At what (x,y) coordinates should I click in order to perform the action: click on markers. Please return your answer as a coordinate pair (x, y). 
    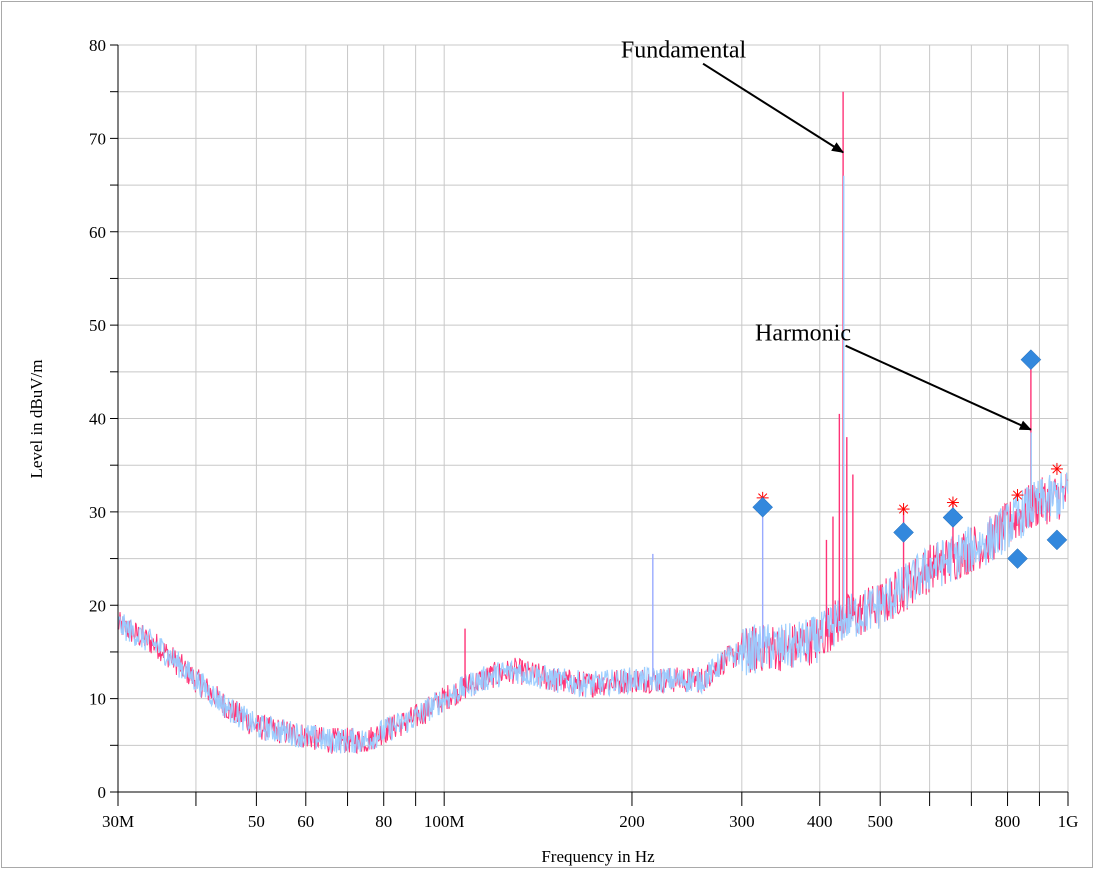
    Looking at the image, I should click on (910, 459).